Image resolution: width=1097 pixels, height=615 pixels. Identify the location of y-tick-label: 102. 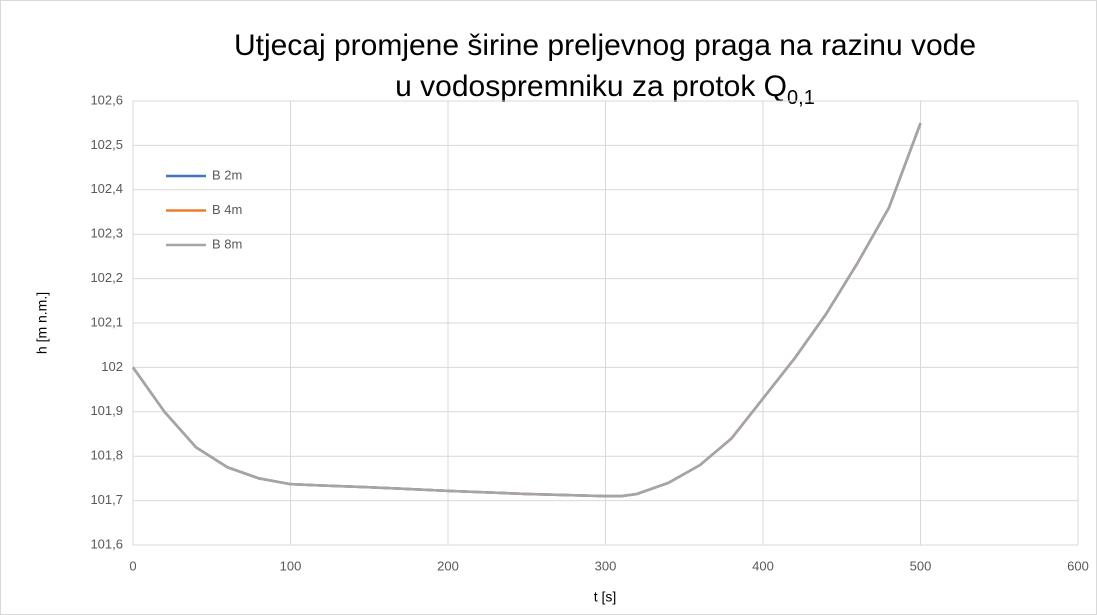
(112, 366).